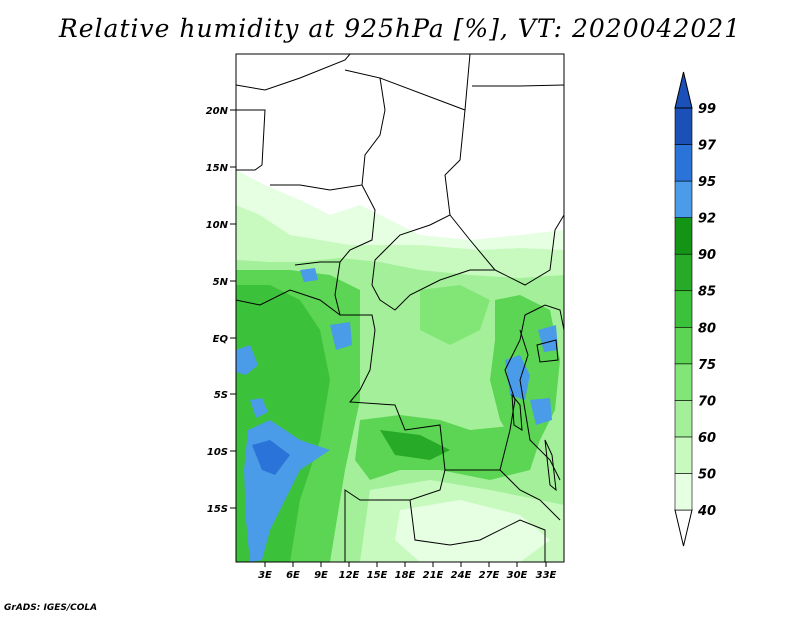  Describe the element at coordinates (707, 182) in the screenshot. I see `colorbar-label: 95` at that location.